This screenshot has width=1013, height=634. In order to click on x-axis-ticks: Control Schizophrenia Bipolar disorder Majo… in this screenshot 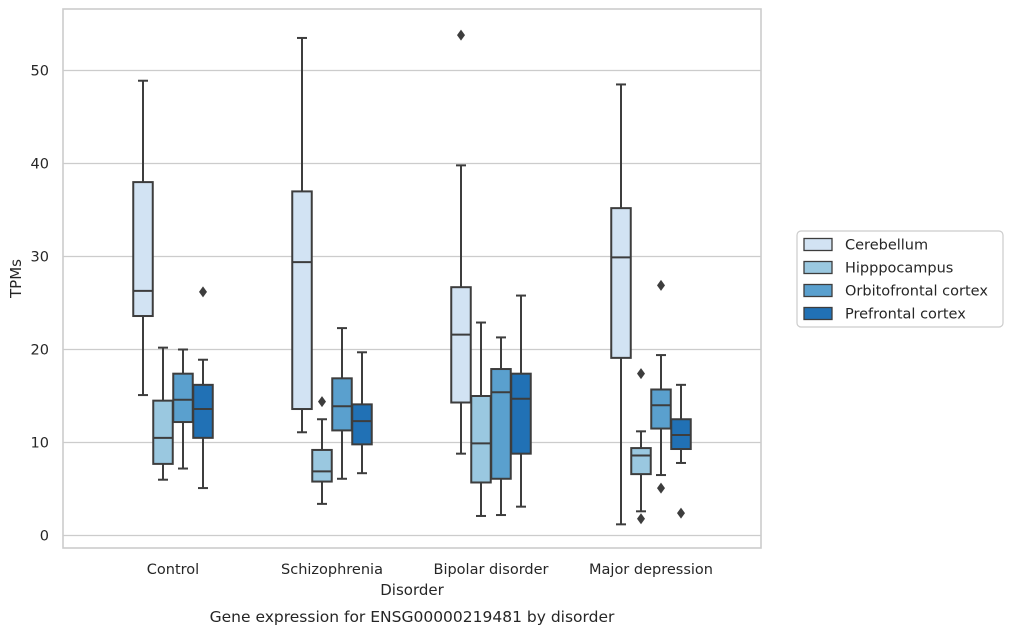, I will do `click(430, 570)`.